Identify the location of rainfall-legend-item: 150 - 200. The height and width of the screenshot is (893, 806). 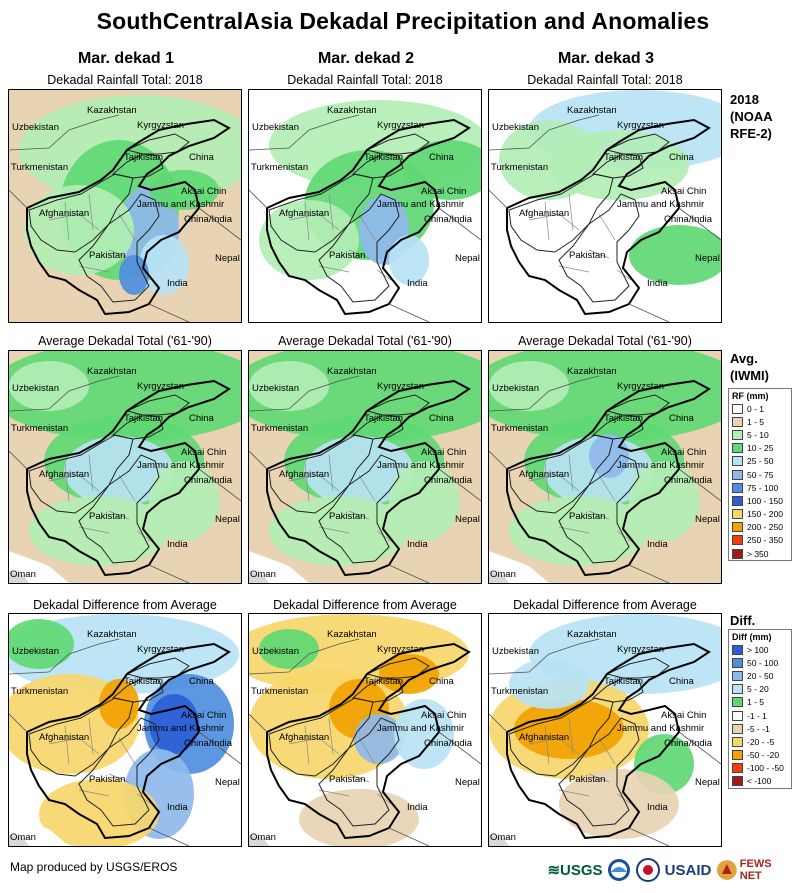
(760, 514).